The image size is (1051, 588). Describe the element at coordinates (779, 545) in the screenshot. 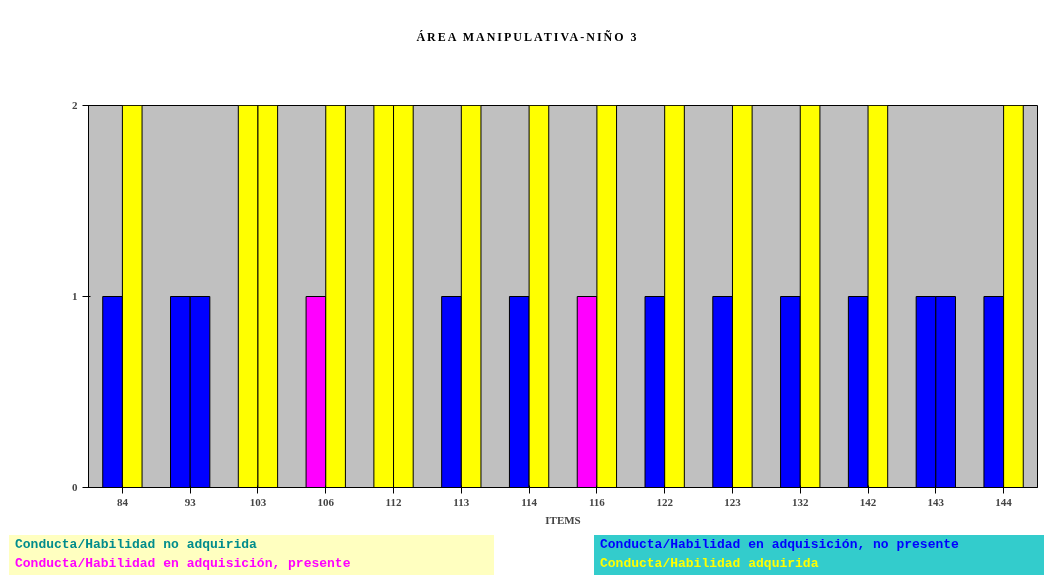

I see `text: Conducta/Habilidad en adquisición, no presente` at that location.